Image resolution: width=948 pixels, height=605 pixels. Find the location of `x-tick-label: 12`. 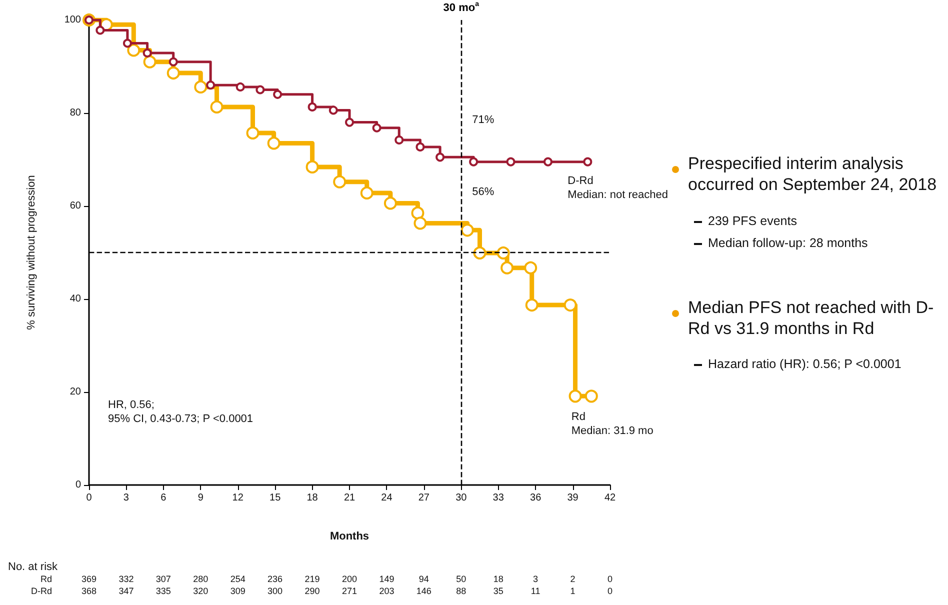

x-tick-label: 12 is located at coordinates (238, 498).